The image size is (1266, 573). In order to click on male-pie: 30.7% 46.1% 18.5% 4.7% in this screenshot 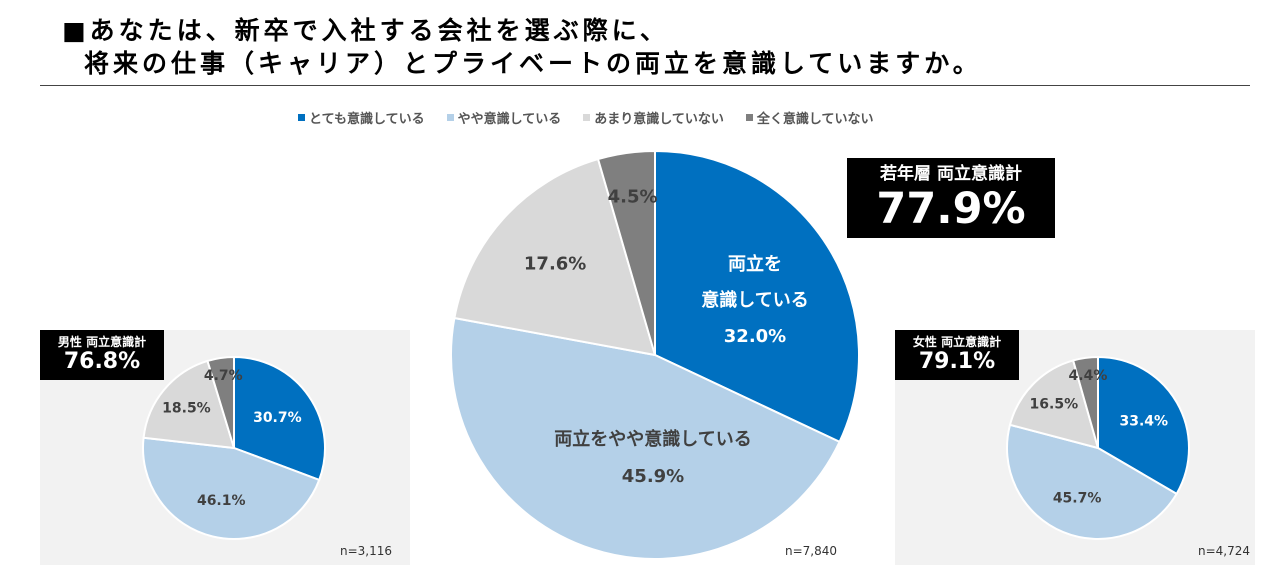, I will do `click(234, 447)`.